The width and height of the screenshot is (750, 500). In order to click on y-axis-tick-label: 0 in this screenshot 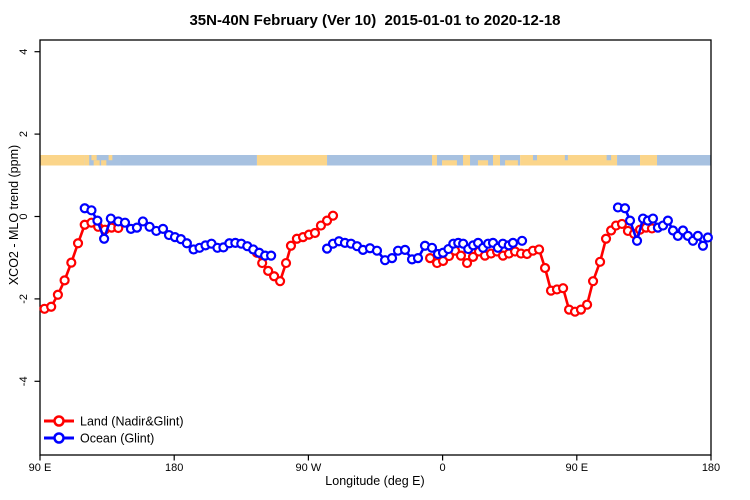, I will do `click(24, 216)`.